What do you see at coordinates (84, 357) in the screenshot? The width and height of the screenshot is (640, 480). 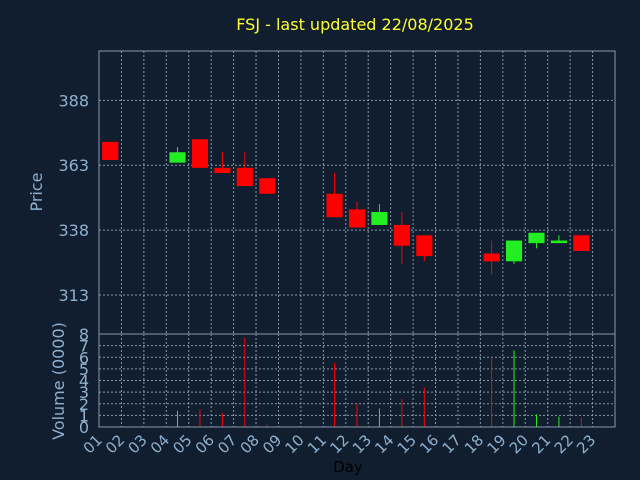 I see `volume-tick-label: 6` at bounding box center [84, 357].